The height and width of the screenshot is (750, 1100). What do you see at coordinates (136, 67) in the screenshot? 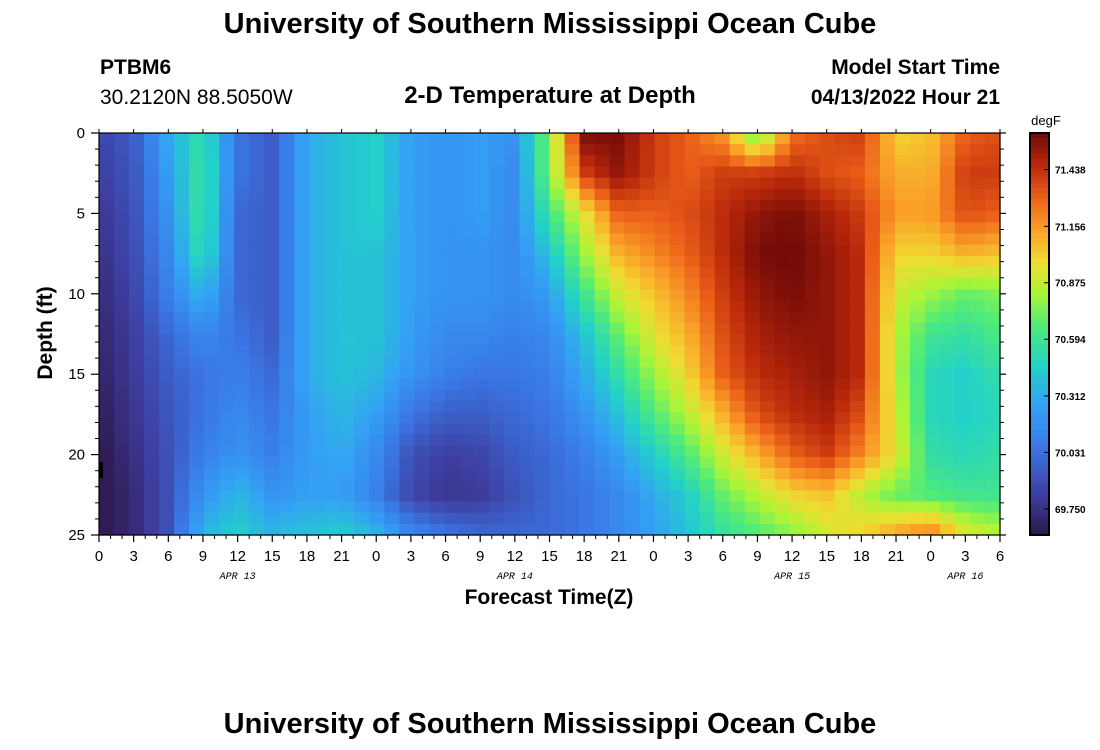
I see `station-id: PTBM6` at bounding box center [136, 67].